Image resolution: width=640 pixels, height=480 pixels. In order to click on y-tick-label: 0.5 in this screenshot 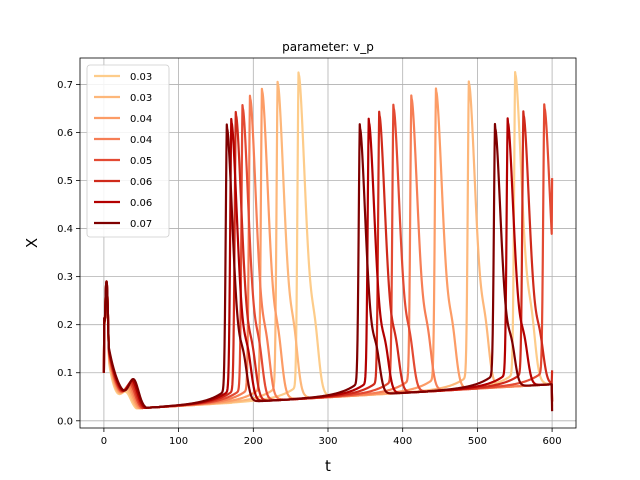, I will do `click(65, 181)`.